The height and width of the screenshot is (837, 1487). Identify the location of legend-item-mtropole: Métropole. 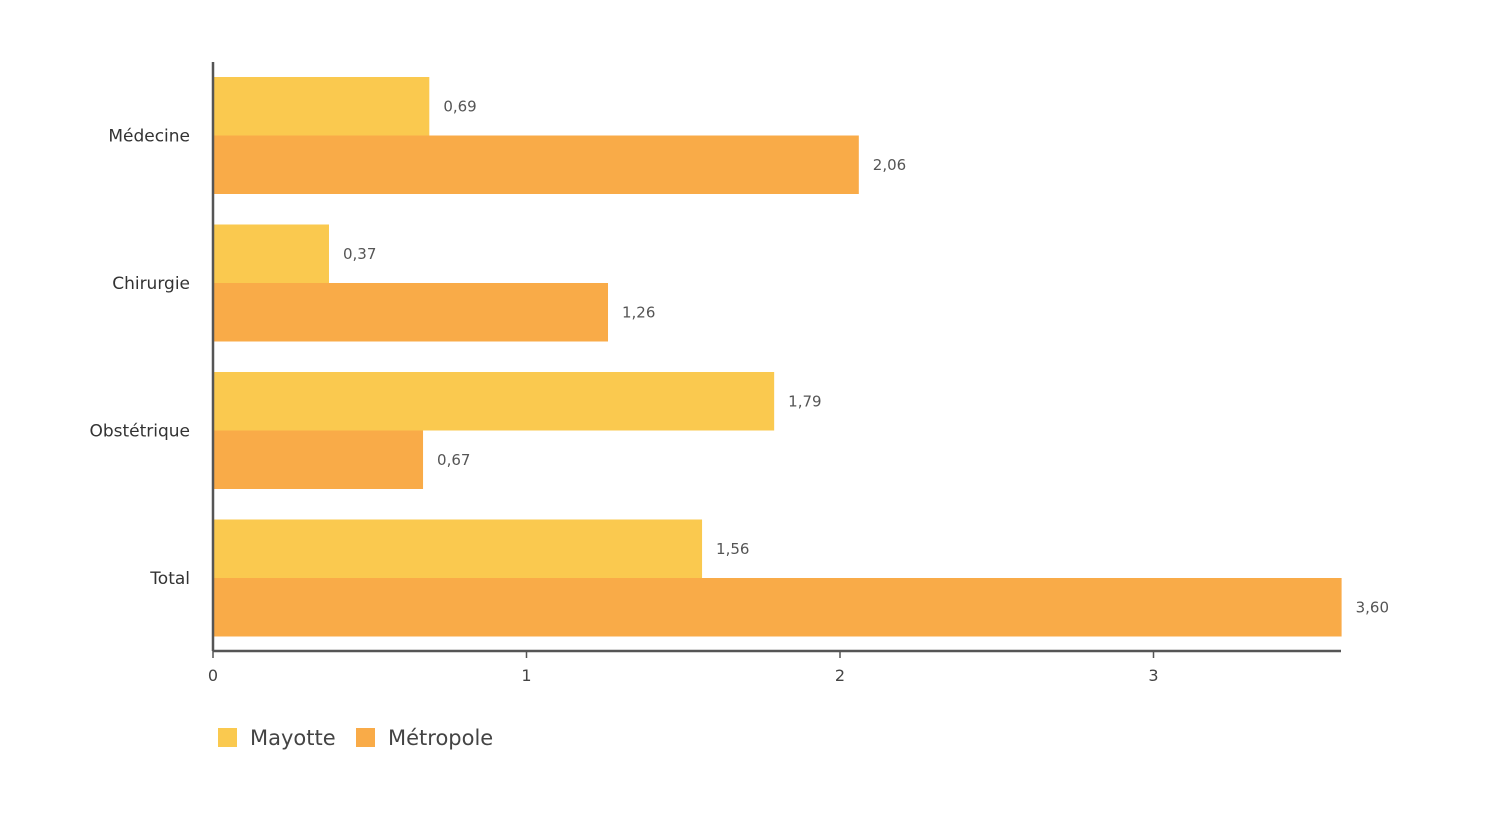
(424, 738).